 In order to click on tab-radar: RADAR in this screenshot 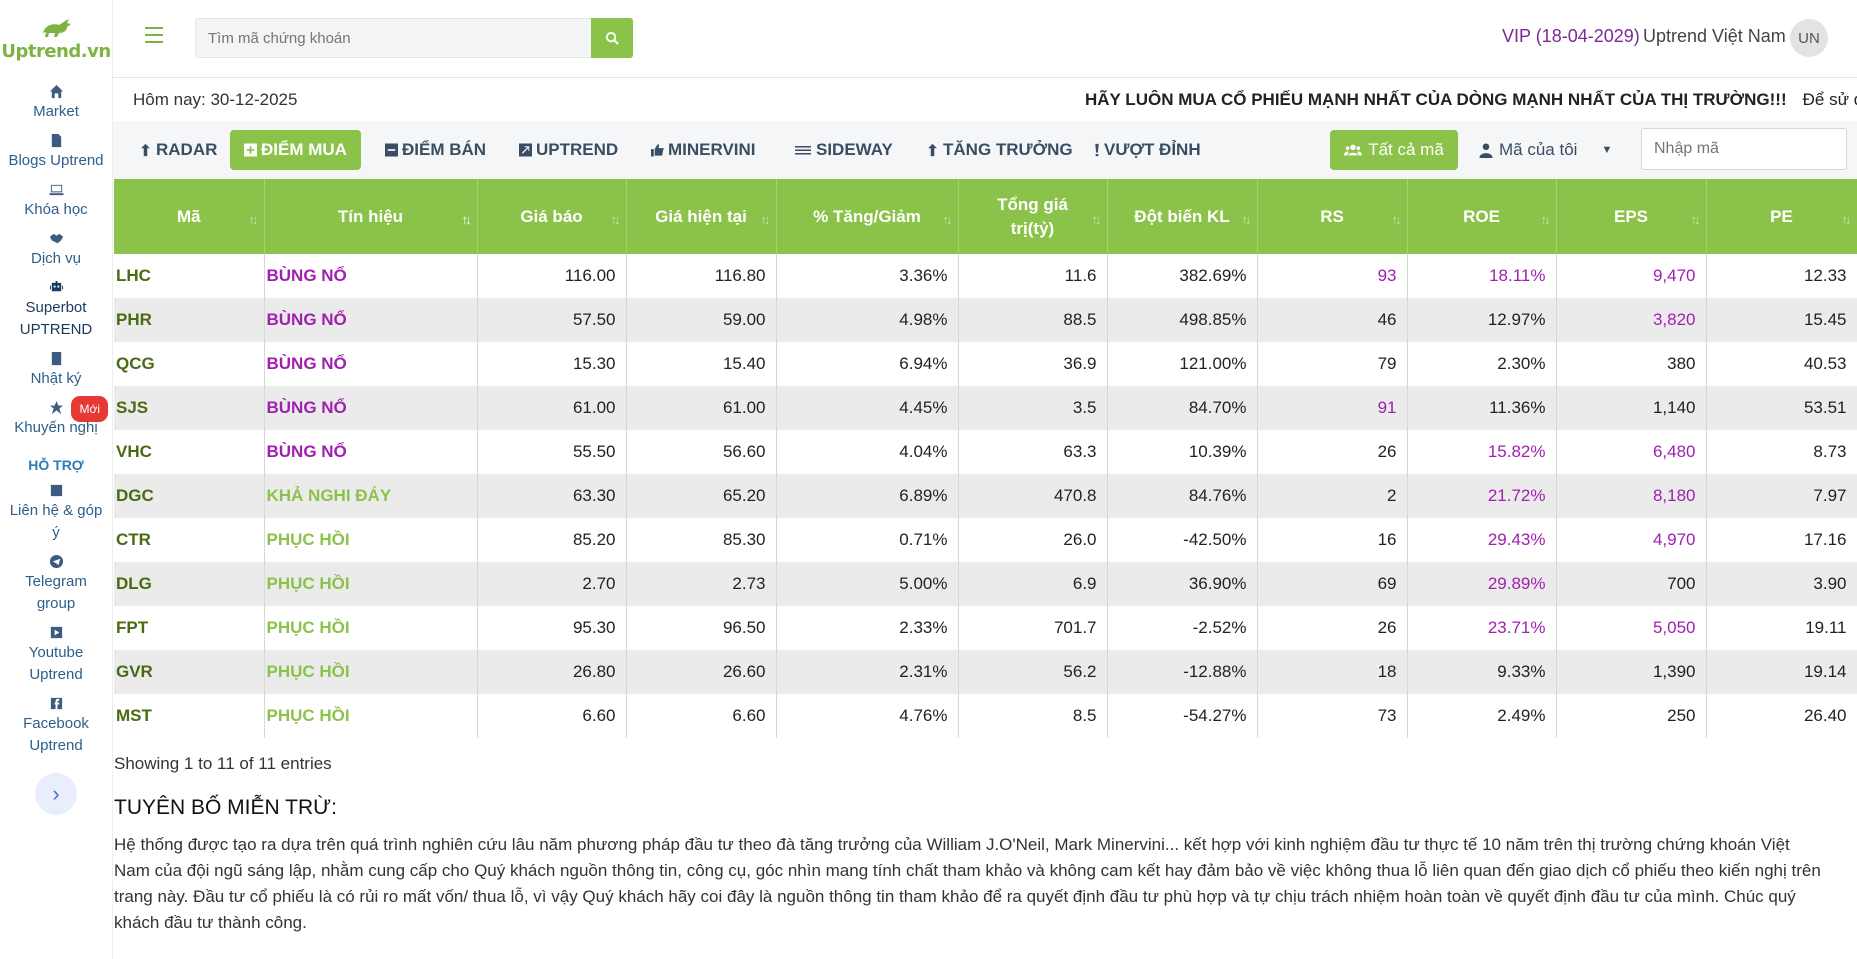, I will do `click(178, 150)`.